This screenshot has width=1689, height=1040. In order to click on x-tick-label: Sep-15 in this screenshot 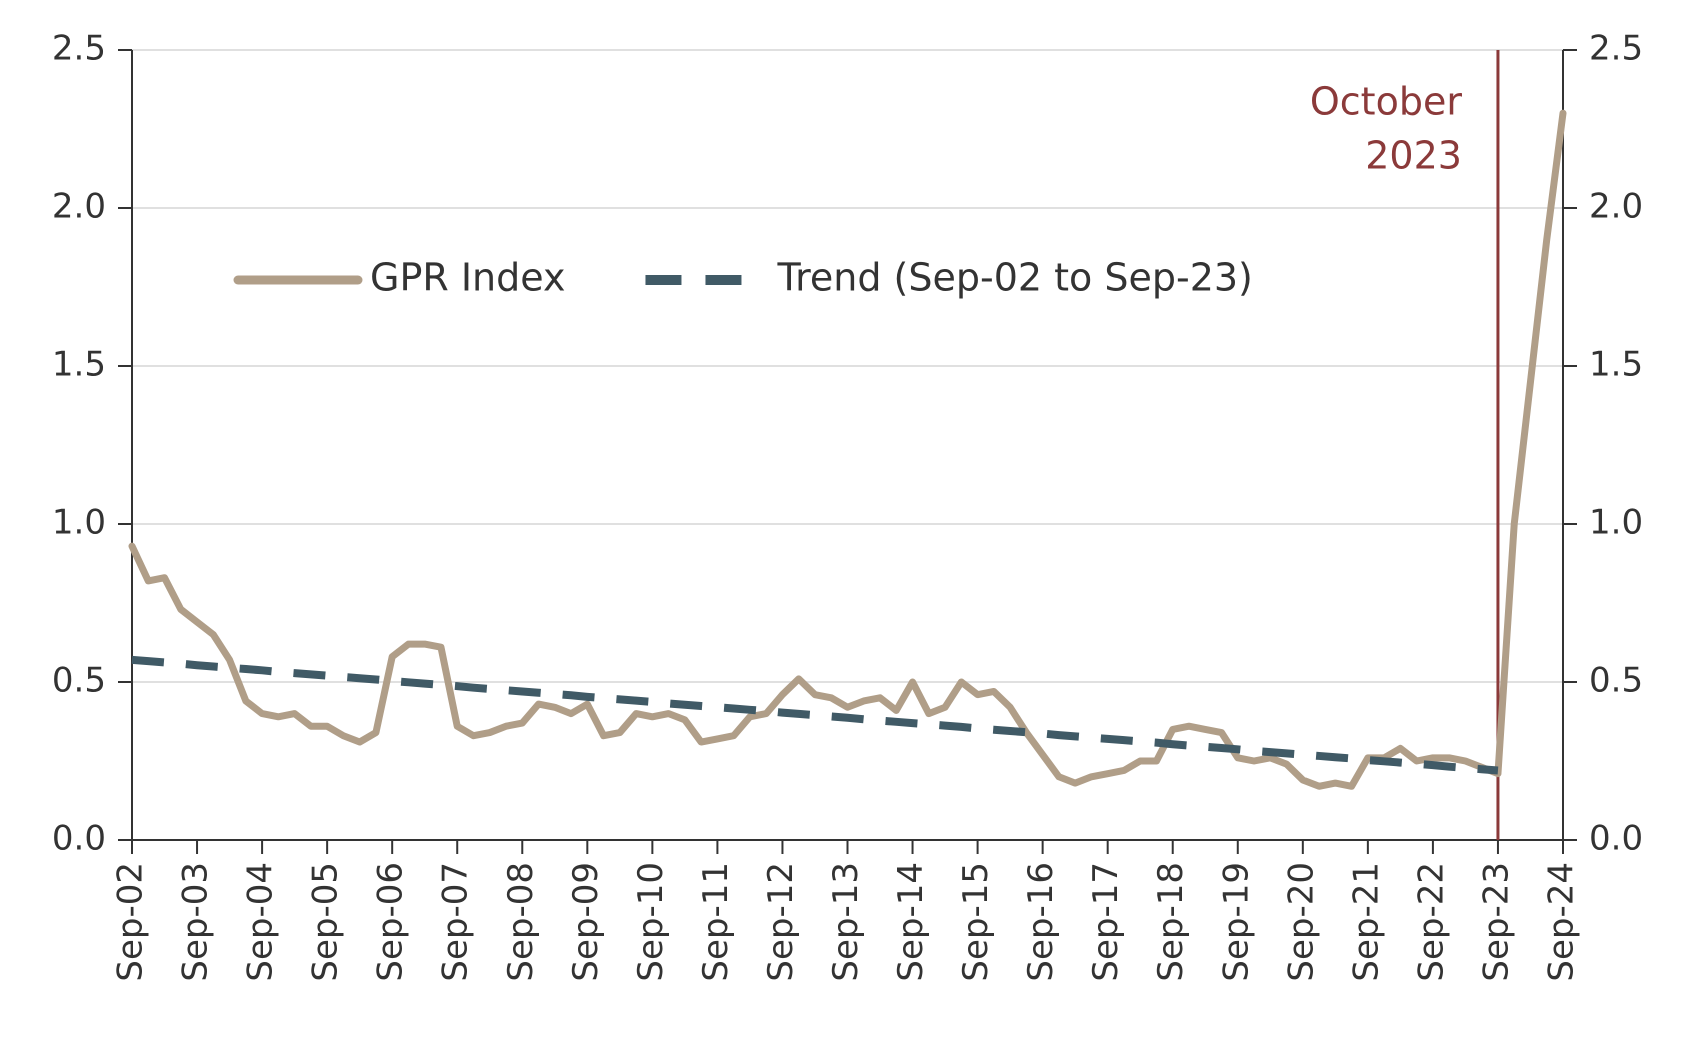, I will do `click(976, 922)`.